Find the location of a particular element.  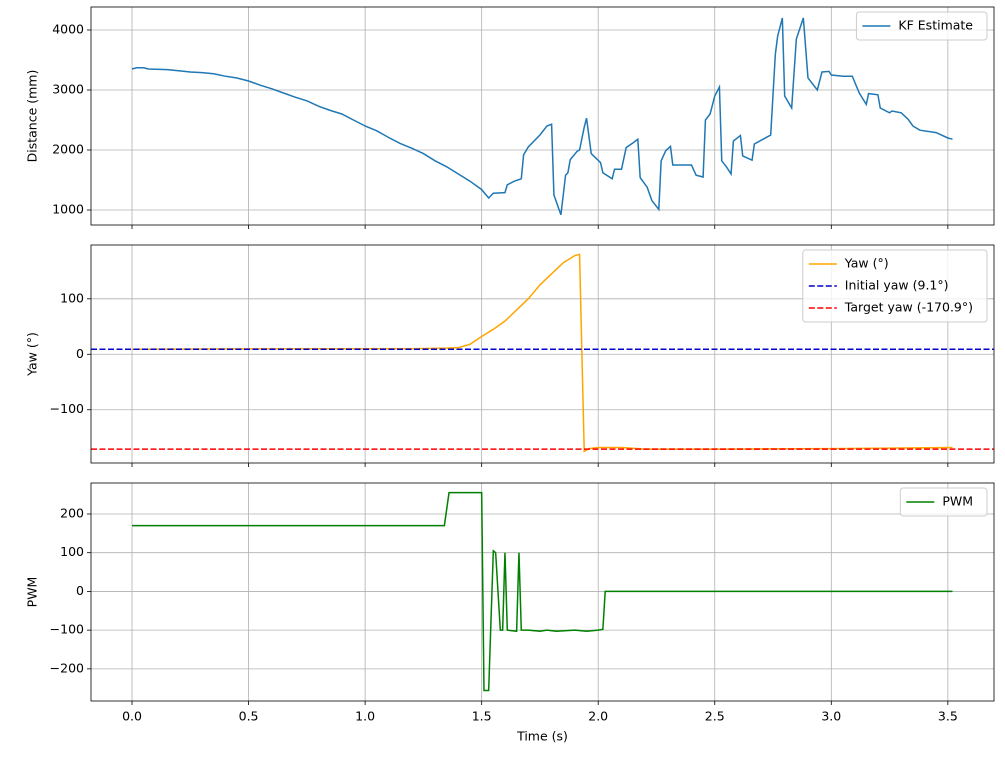

x-tick-label: 0.0 is located at coordinates (132, 716).